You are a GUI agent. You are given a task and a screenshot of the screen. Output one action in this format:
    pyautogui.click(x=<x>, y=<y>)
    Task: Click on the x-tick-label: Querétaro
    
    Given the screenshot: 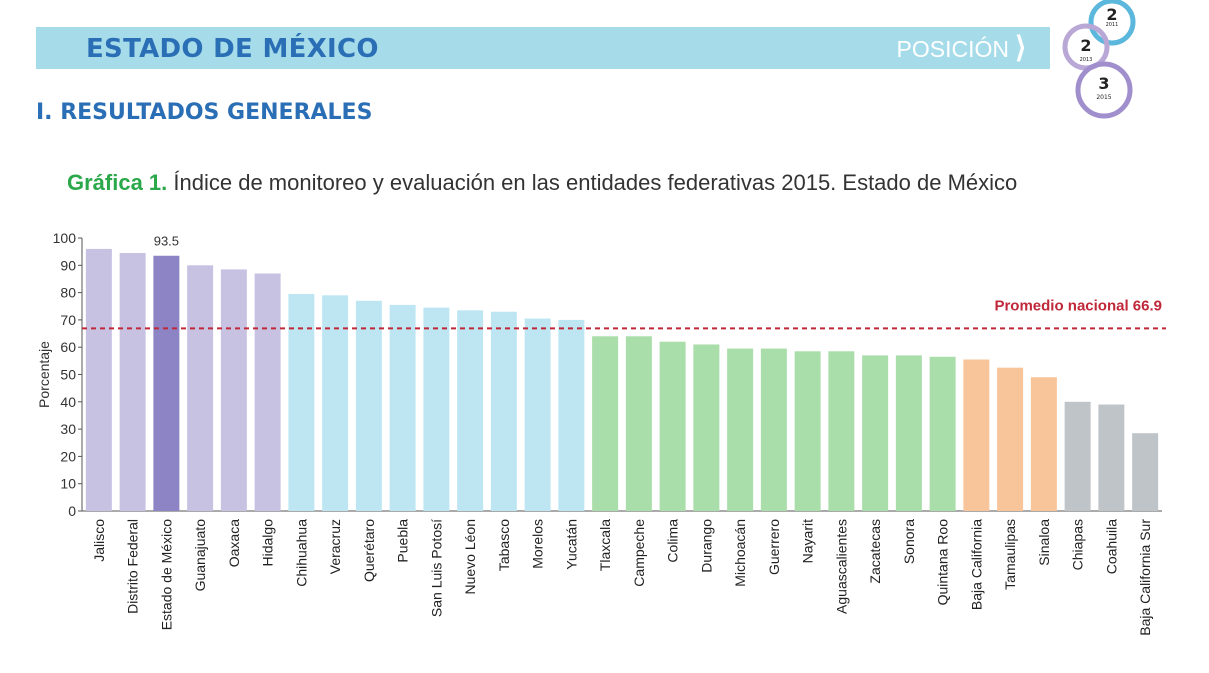 What is the action you would take?
    pyautogui.click(x=369, y=550)
    